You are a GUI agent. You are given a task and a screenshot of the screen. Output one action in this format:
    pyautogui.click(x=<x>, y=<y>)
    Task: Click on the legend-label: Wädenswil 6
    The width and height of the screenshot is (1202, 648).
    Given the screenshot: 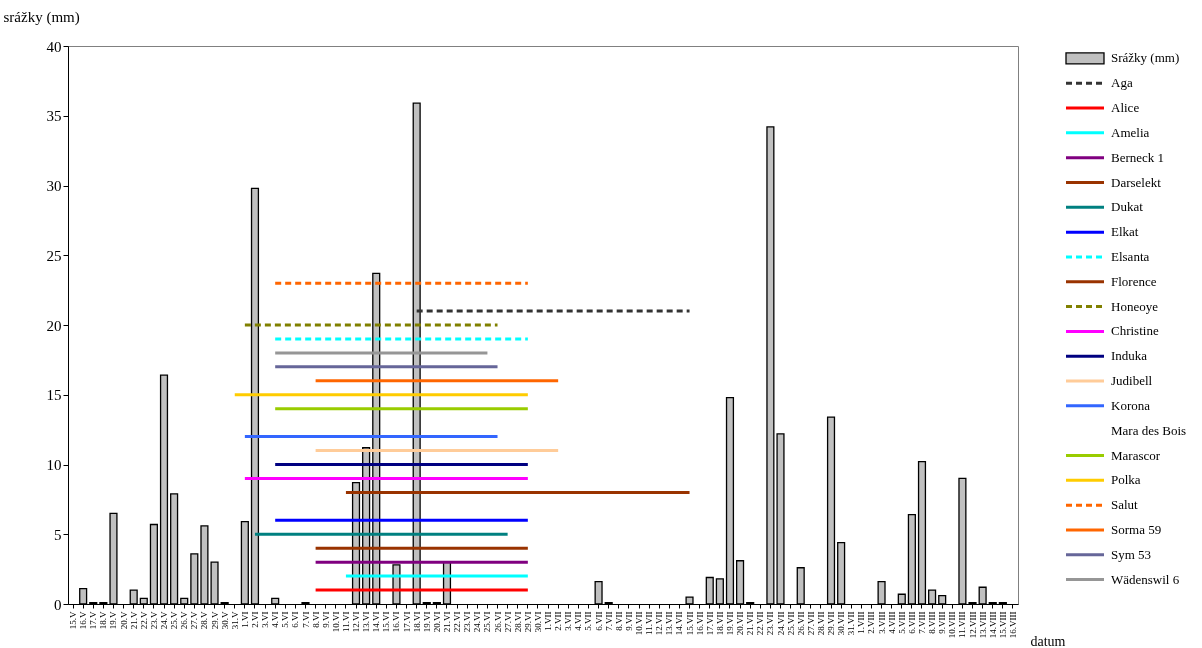 What is the action you would take?
    pyautogui.click(x=1145, y=579)
    